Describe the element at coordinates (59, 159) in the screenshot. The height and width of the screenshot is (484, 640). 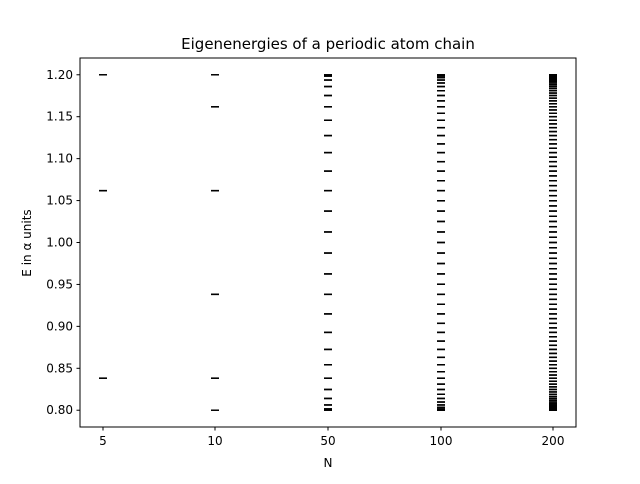
I see `y-tick-label: 1.10` at that location.